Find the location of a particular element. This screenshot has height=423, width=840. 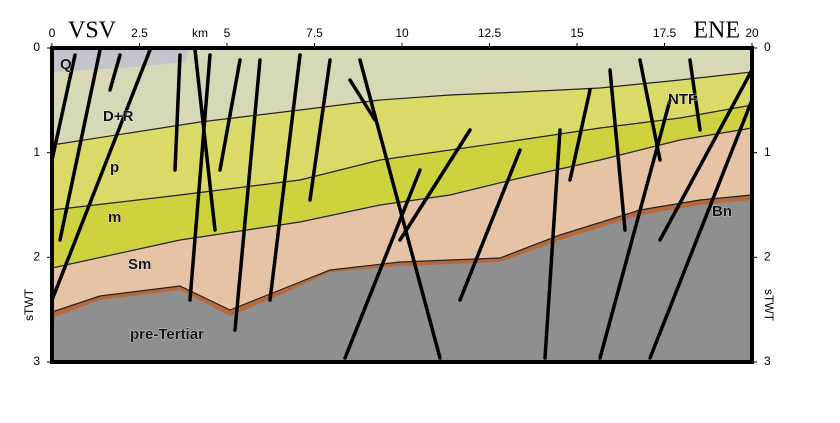

x-tick-label: 7.5 is located at coordinates (314, 33).